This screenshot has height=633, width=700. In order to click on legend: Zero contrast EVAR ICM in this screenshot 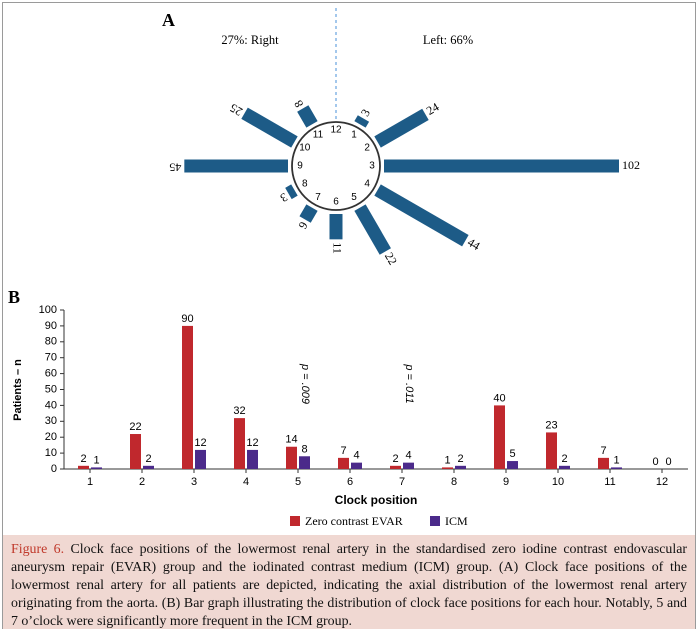, I will do `click(379, 521)`.